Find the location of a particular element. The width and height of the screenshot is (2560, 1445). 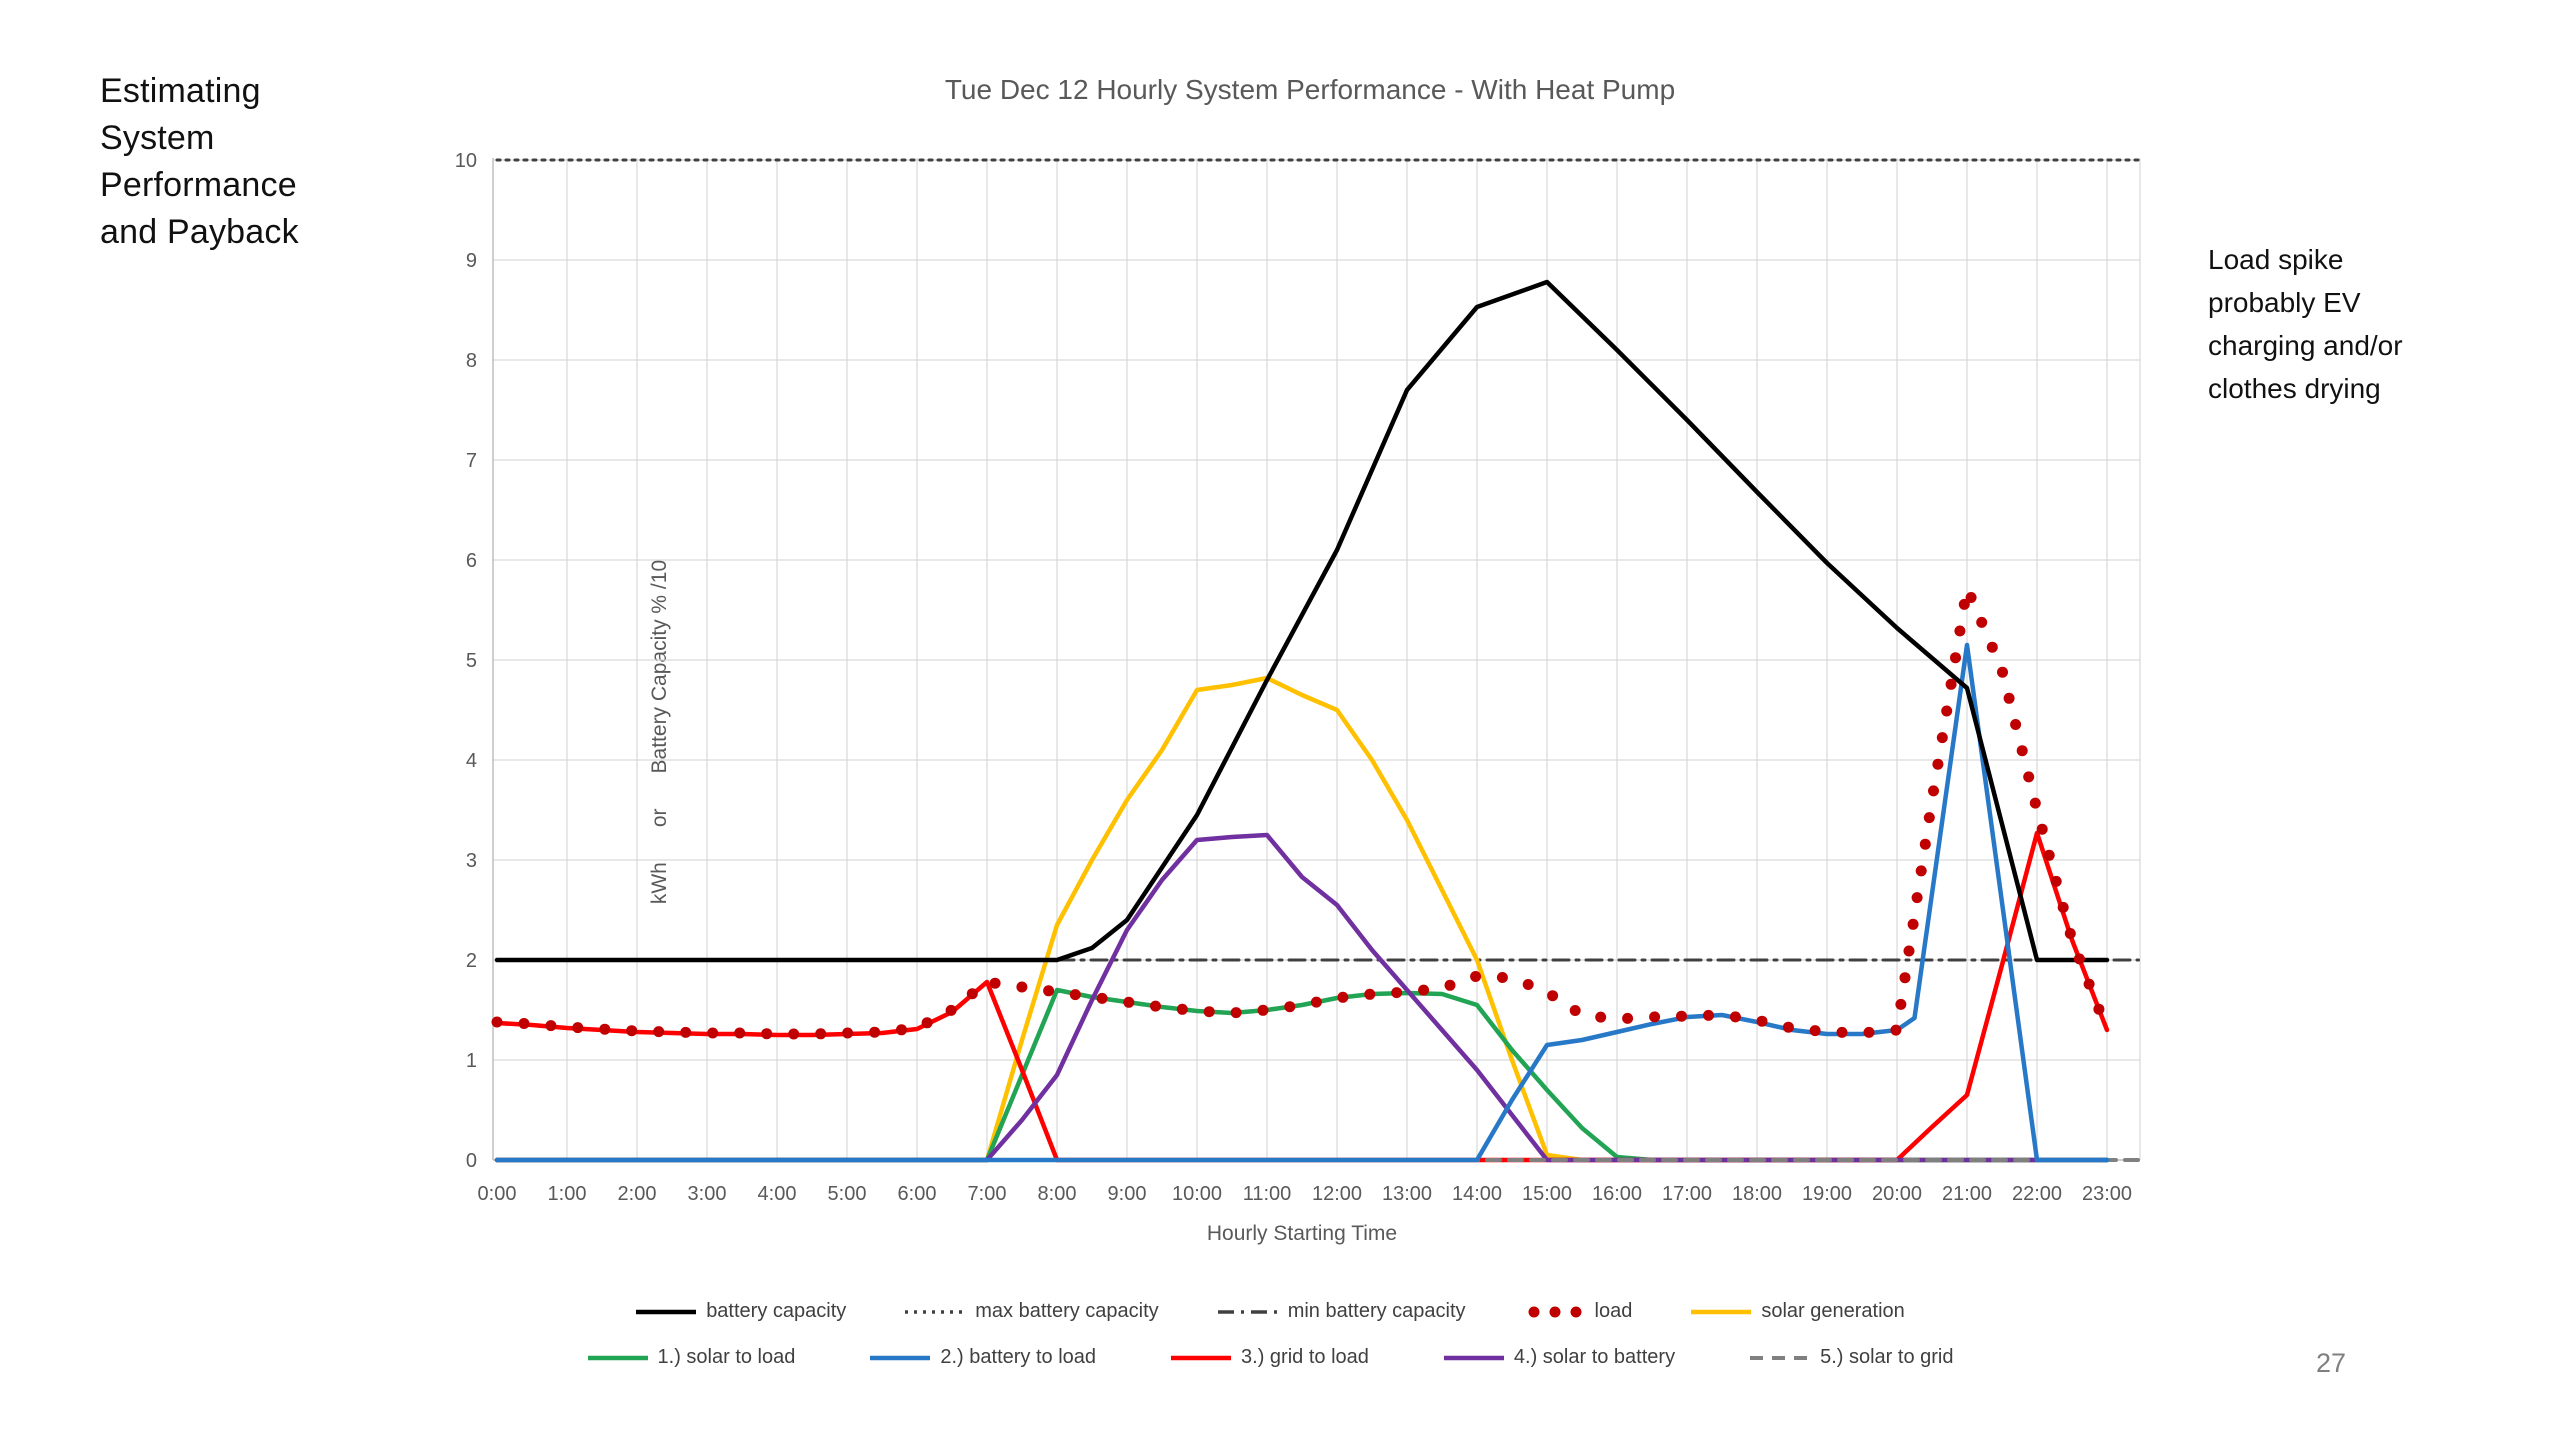

legend-label: 5.) solar to grid is located at coordinates (1887, 1357).